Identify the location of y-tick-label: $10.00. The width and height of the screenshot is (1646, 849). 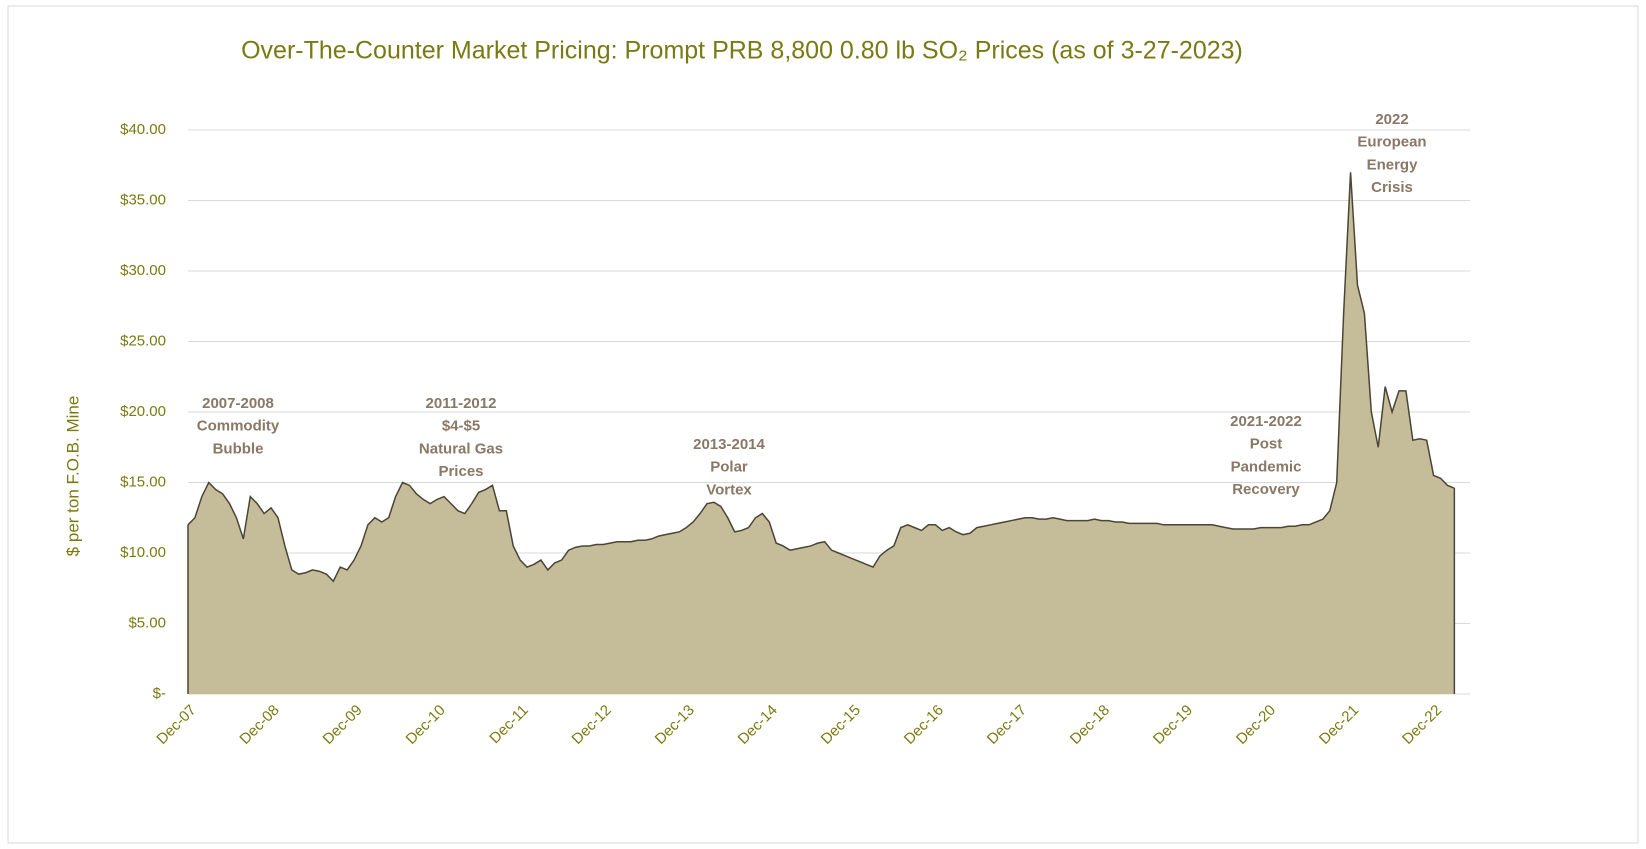
(143, 552).